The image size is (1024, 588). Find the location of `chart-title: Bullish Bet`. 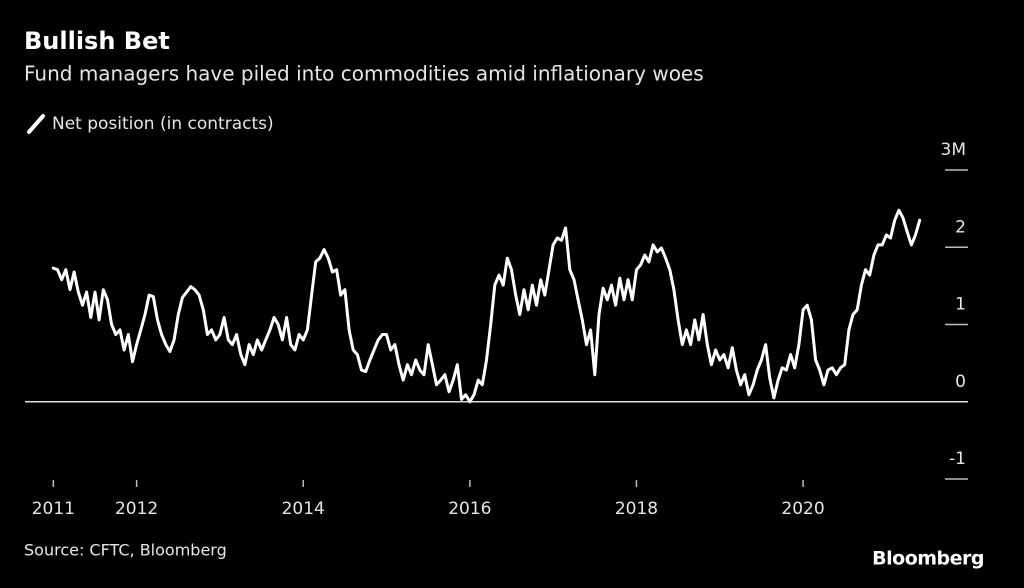

chart-title: Bullish Bet is located at coordinates (97, 41).